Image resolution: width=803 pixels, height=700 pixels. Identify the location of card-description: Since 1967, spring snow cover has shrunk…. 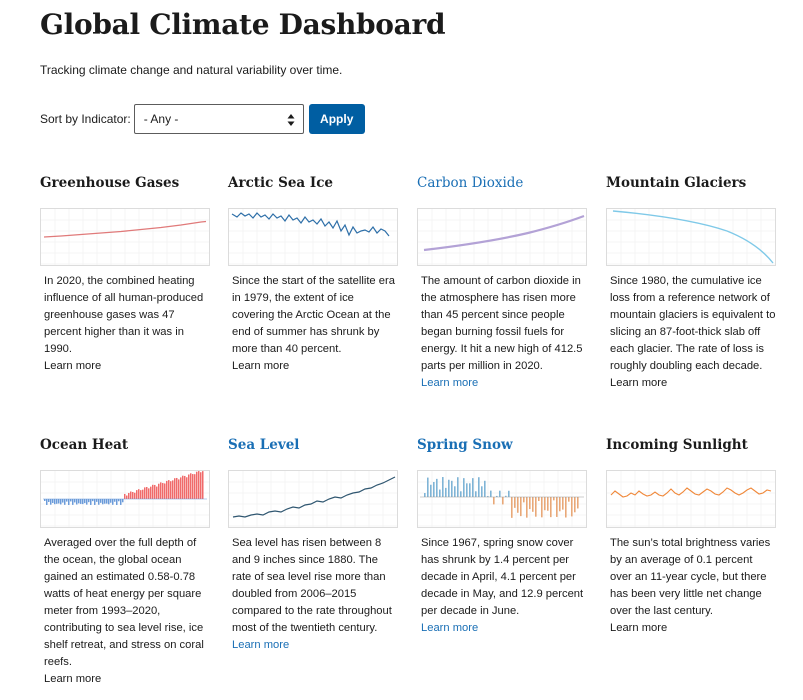
(504, 586).